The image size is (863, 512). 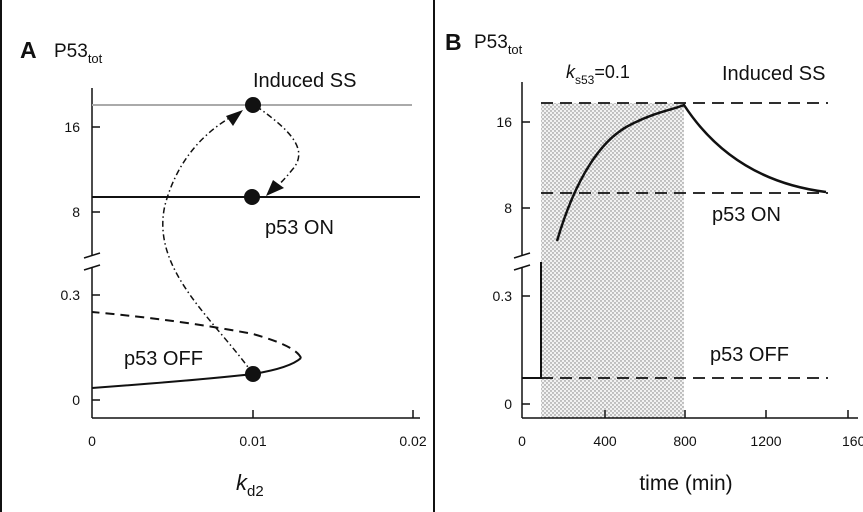 I want to click on stable-off-branch, so click(x=196, y=373).